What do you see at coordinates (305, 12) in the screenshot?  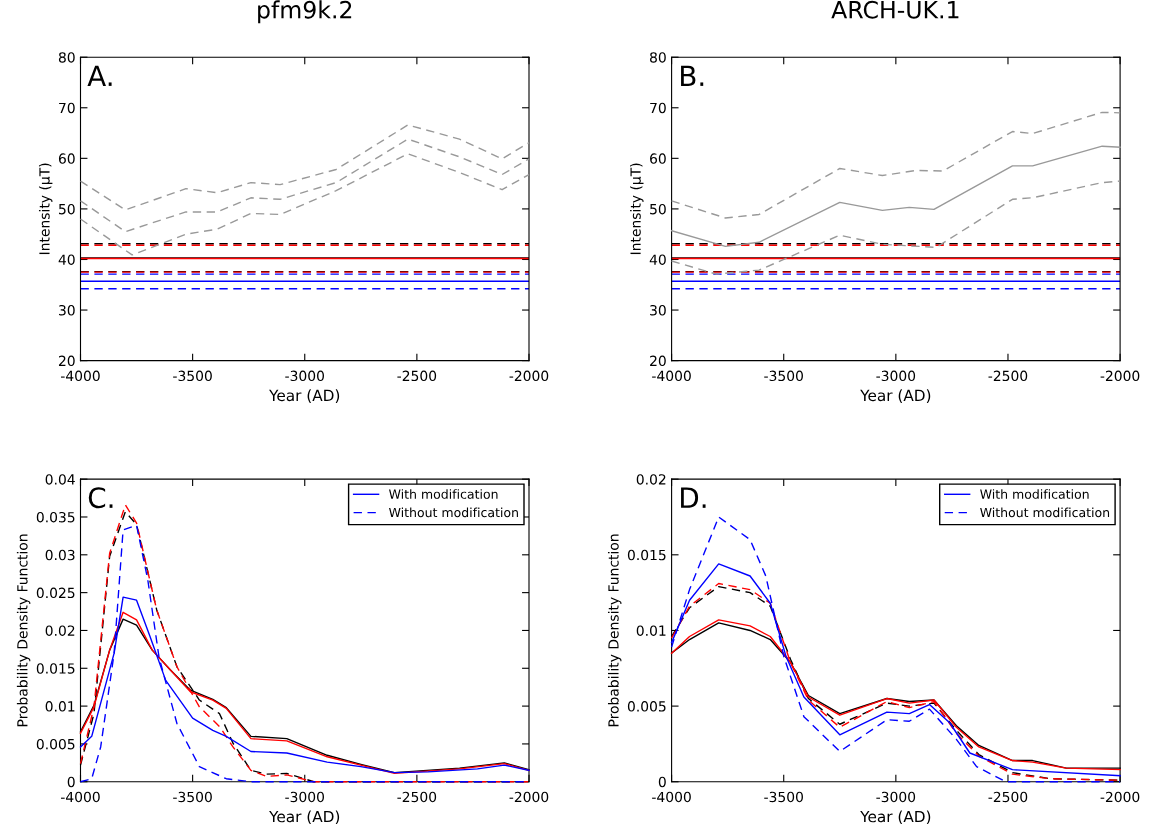 I see `chart-title: pfm9k.2` at bounding box center [305, 12].